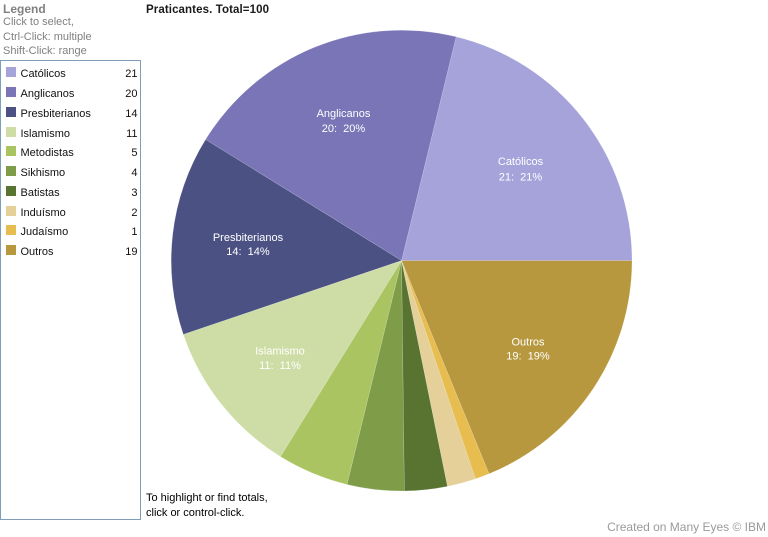 The width and height of the screenshot is (768, 537). Describe the element at coordinates (280, 366) in the screenshot. I see `svg-text: 11: 11%` at that location.